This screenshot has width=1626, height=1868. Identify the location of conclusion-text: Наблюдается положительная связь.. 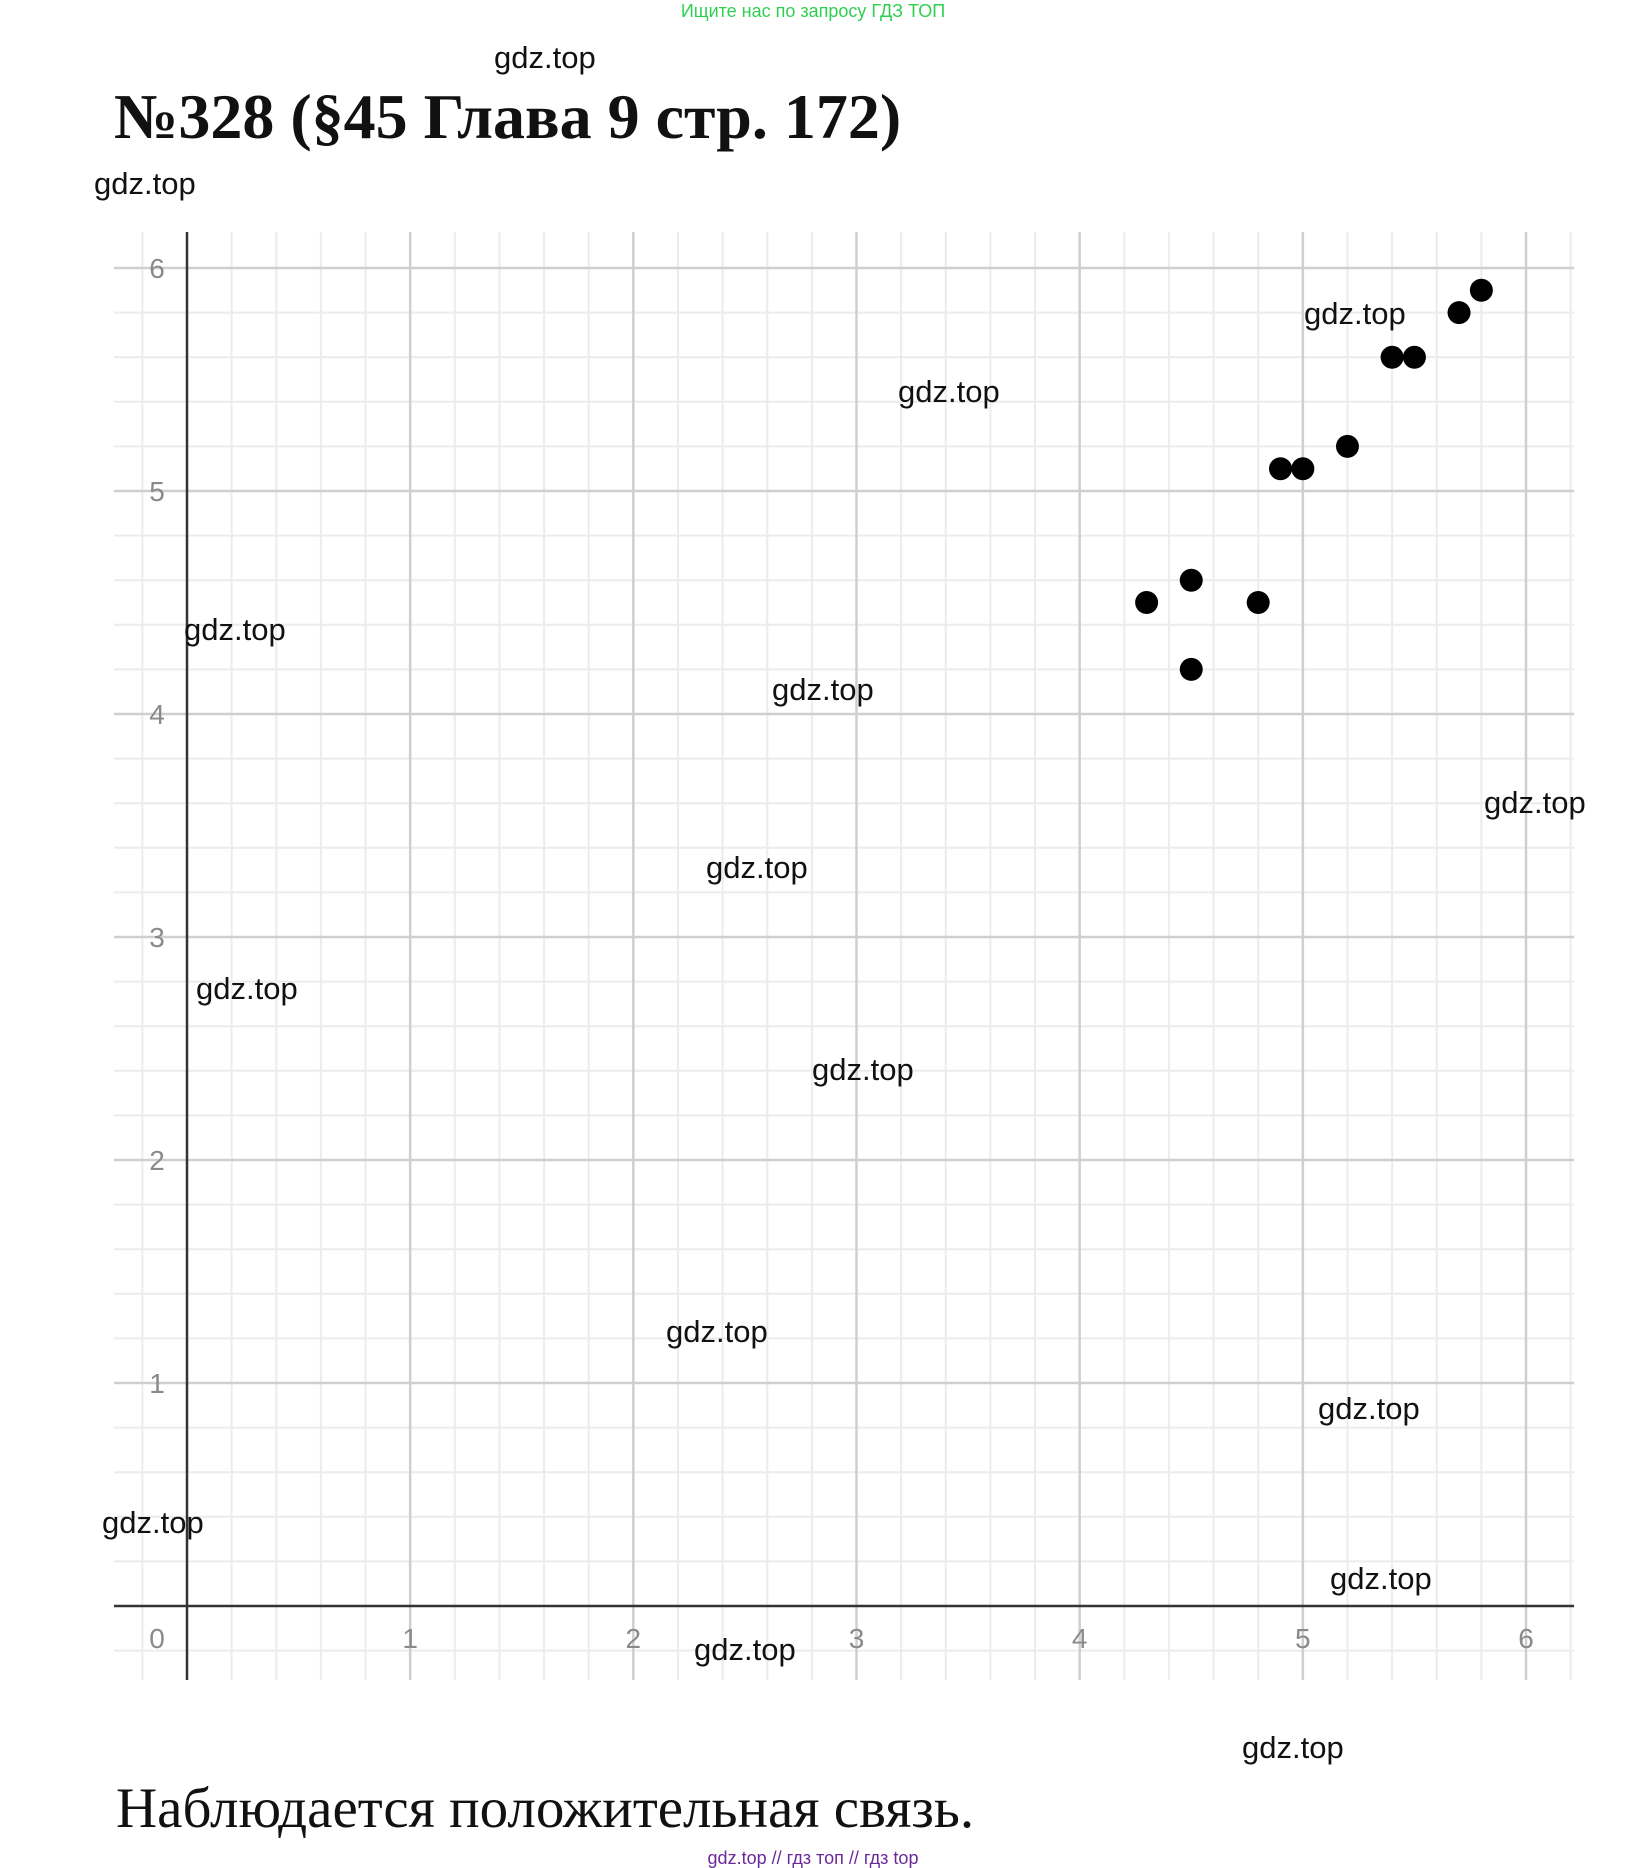
(545, 1808).